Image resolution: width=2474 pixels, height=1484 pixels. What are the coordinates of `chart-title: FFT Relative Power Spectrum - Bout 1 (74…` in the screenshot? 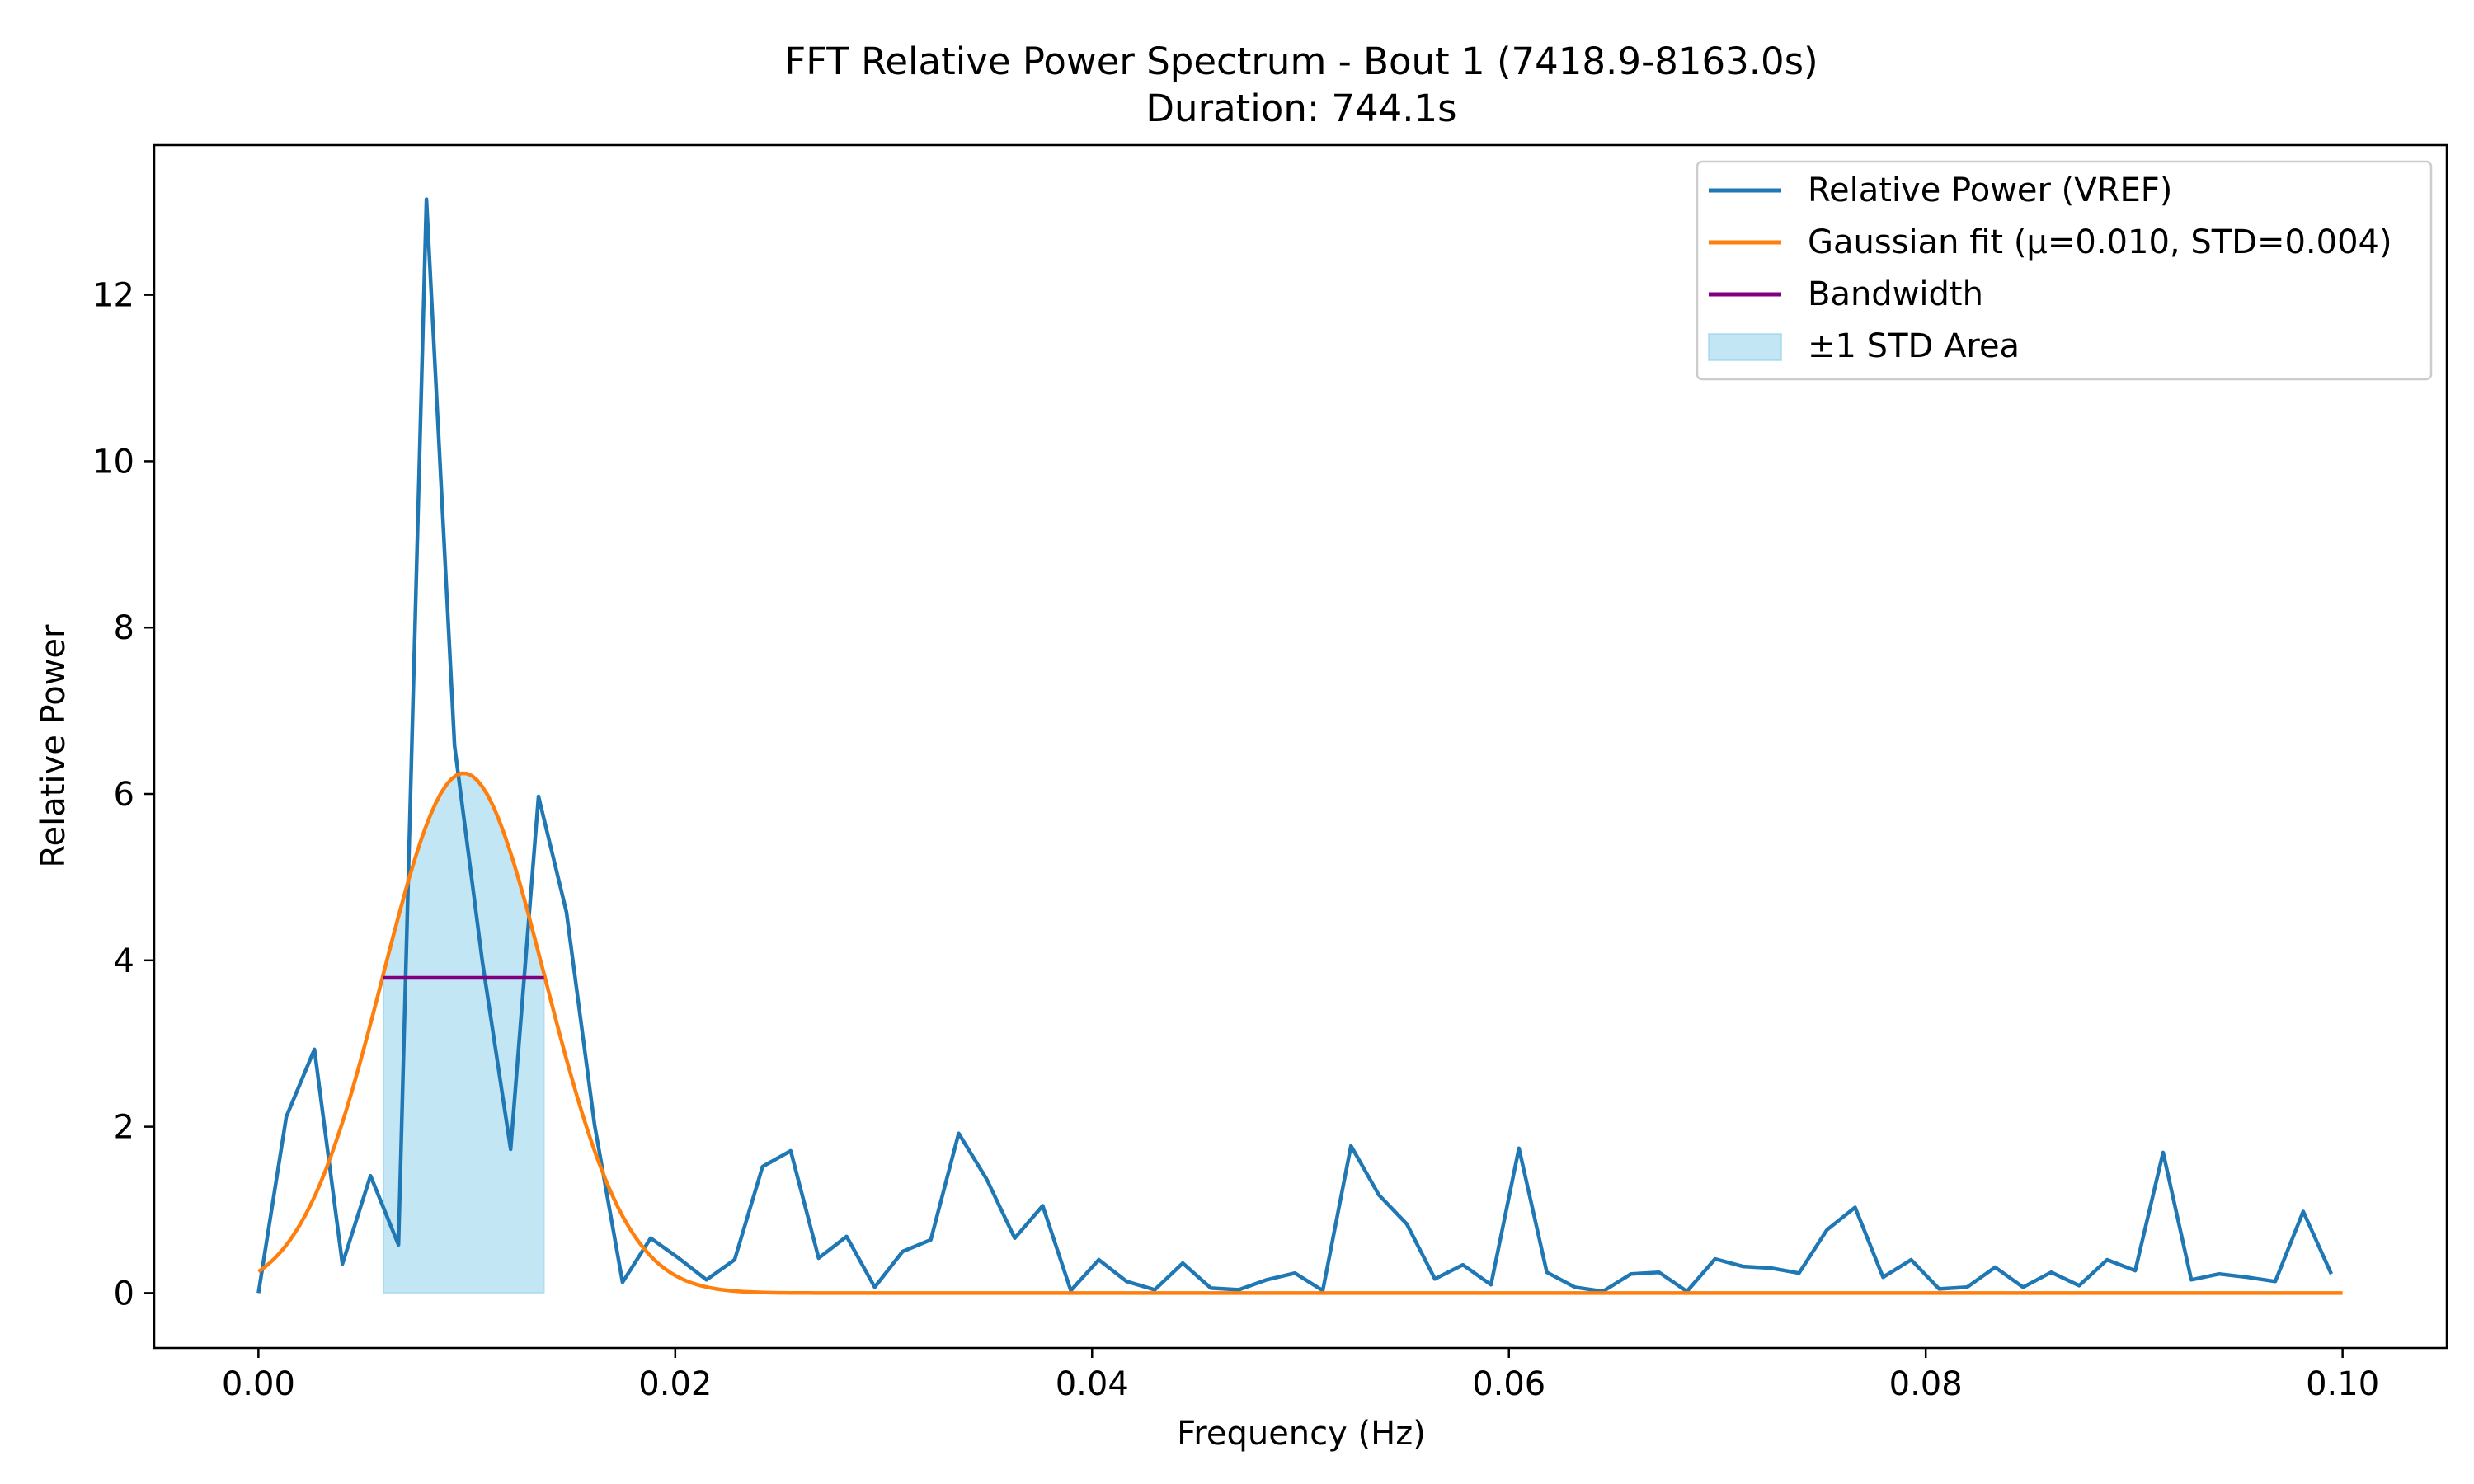 It's located at (1301, 62).